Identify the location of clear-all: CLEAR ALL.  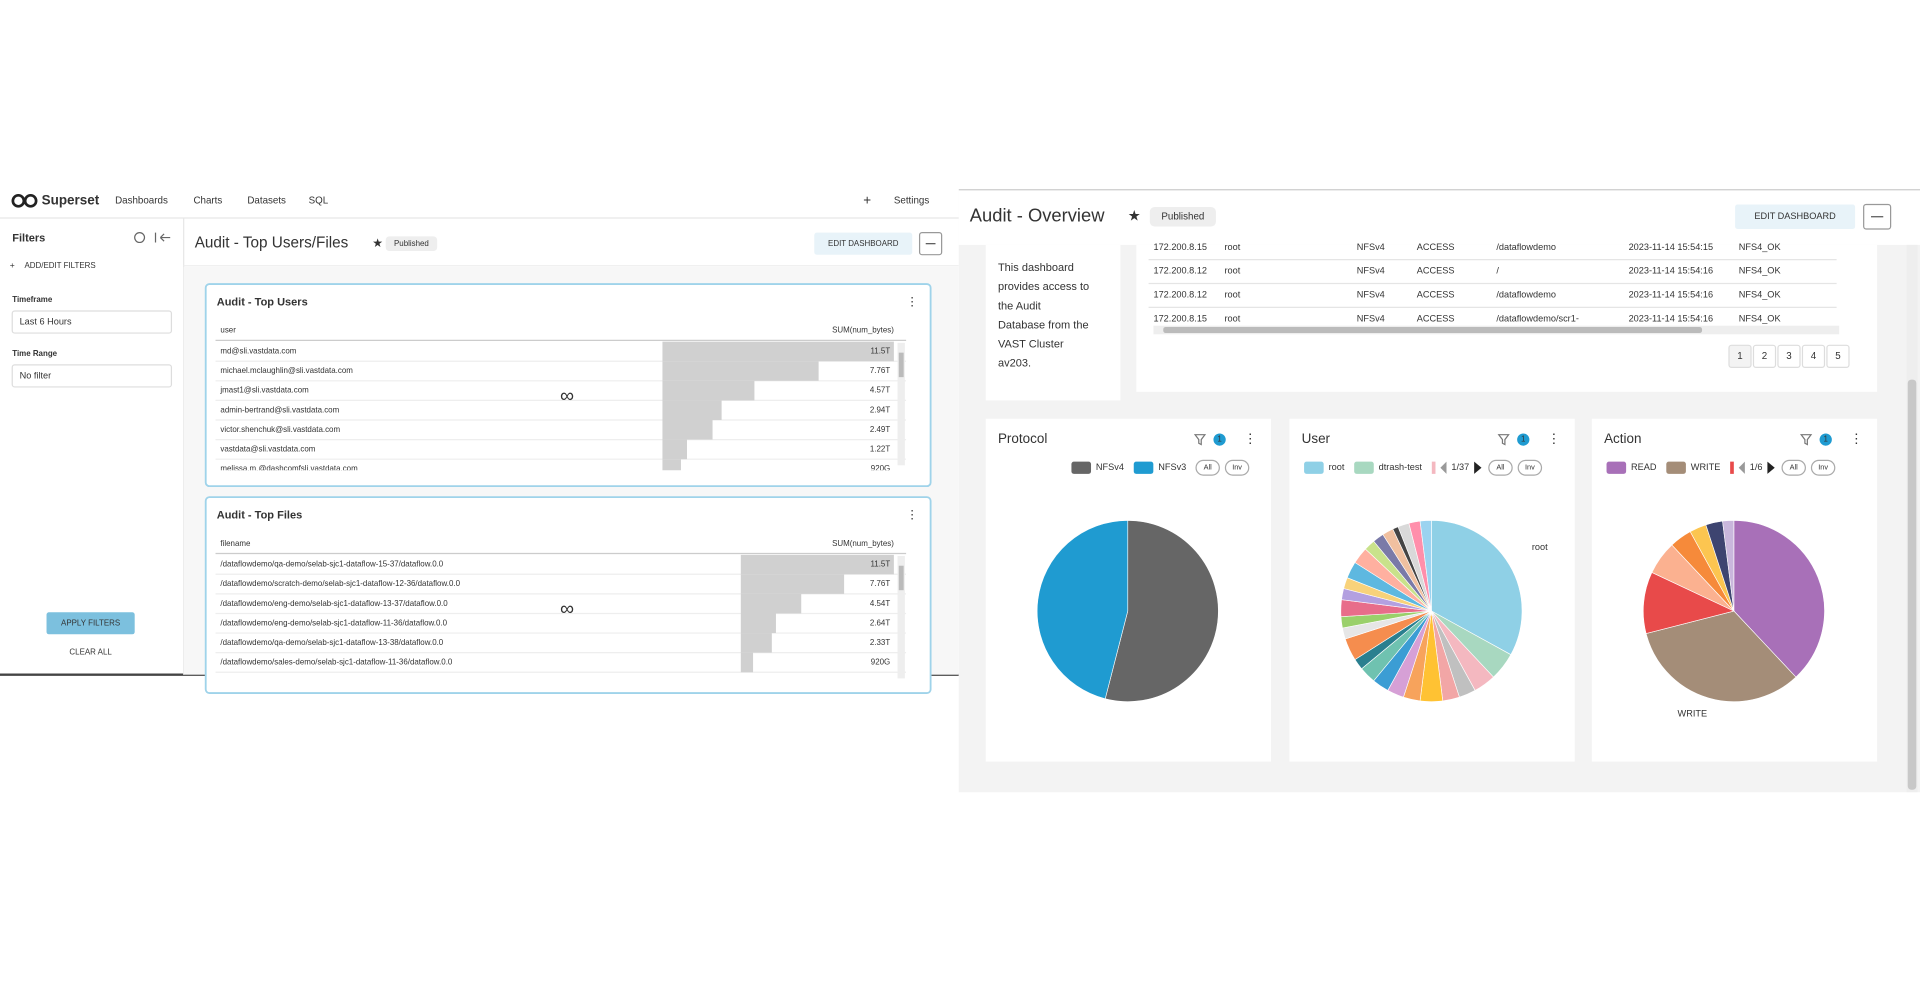
(90, 652).